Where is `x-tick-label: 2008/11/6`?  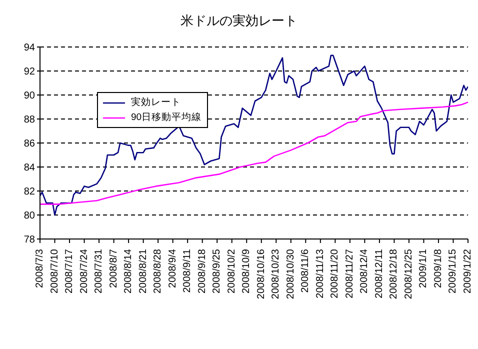
x-tick-label: 2008/11/6 is located at coordinates (306, 270).